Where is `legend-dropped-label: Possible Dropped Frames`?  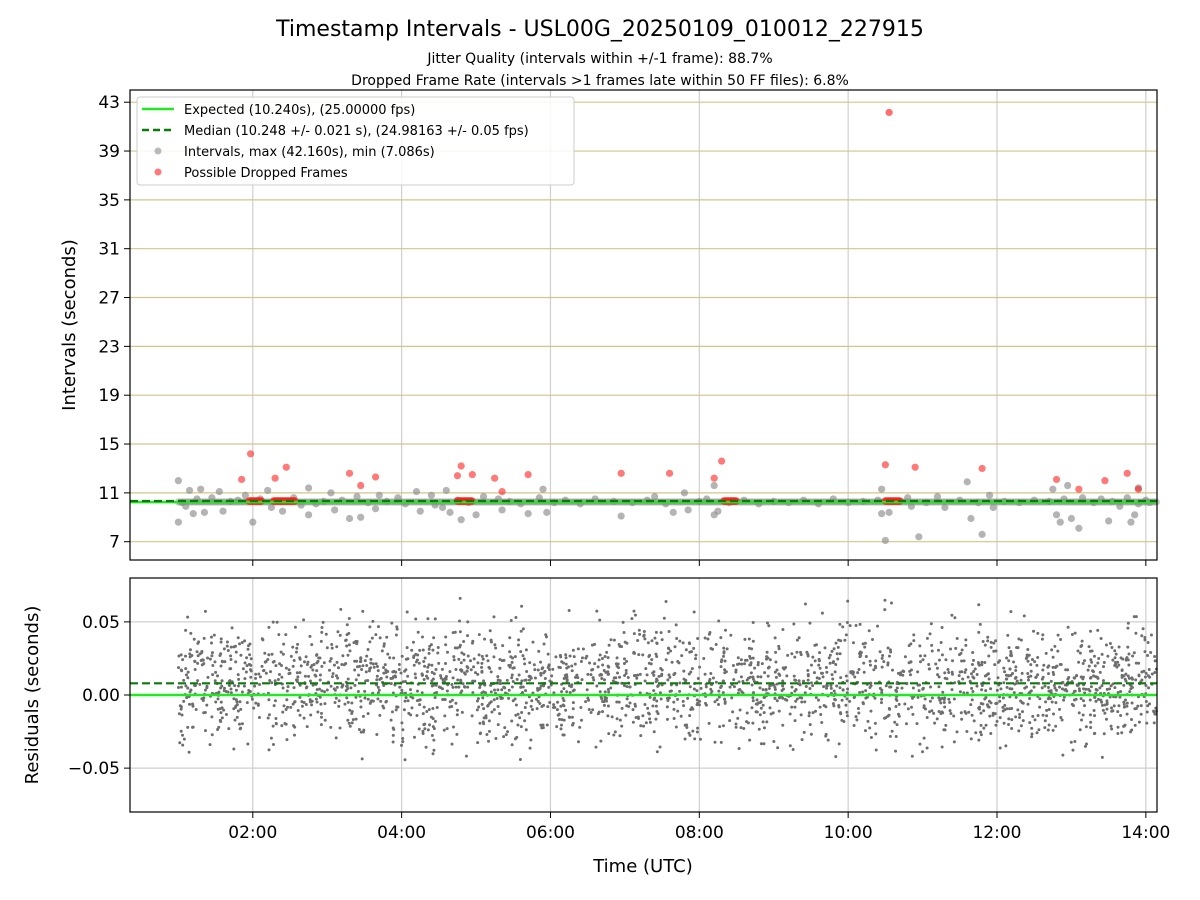
legend-dropped-label: Possible Dropped Frames is located at coordinates (266, 173).